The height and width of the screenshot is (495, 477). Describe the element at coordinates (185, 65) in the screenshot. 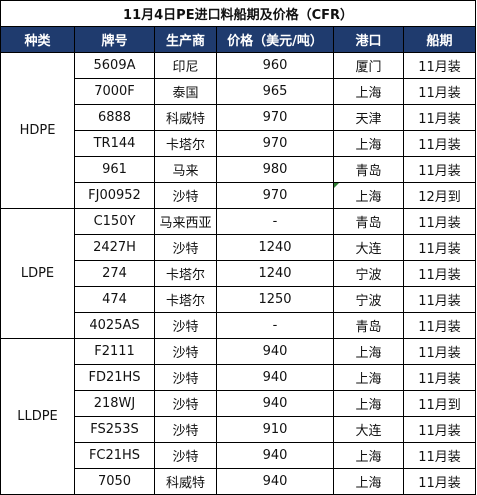

I see `producer-cell: 印尼` at that location.